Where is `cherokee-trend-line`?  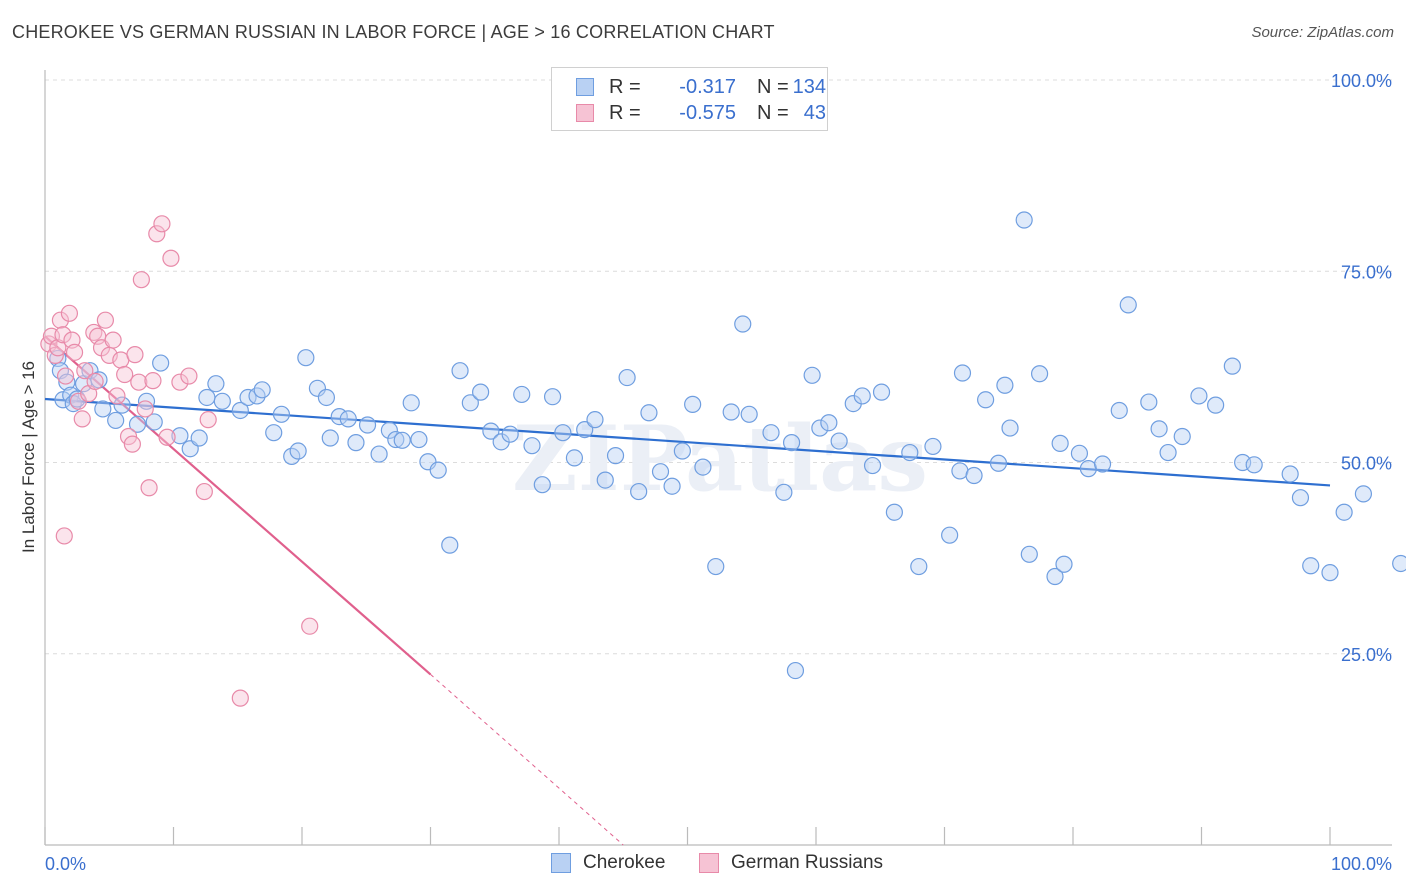 cherokee-trend-line is located at coordinates (687, 442).